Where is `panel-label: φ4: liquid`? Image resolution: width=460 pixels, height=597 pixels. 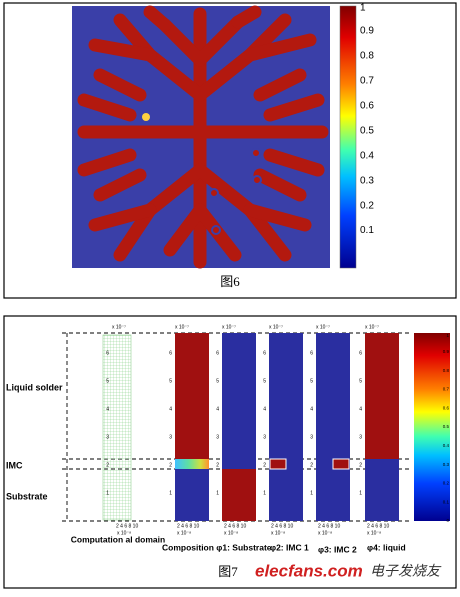 panel-label: φ4: liquid is located at coordinates (386, 547).